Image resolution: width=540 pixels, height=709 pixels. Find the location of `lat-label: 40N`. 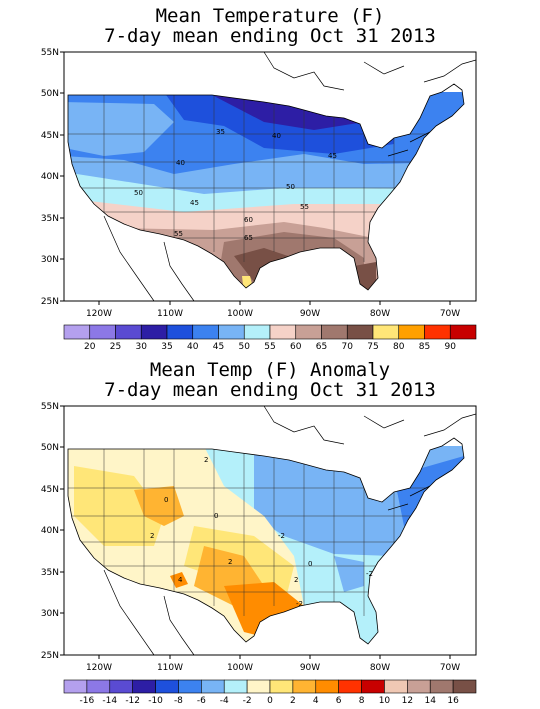

lat-label: 40N is located at coordinates (50, 531).